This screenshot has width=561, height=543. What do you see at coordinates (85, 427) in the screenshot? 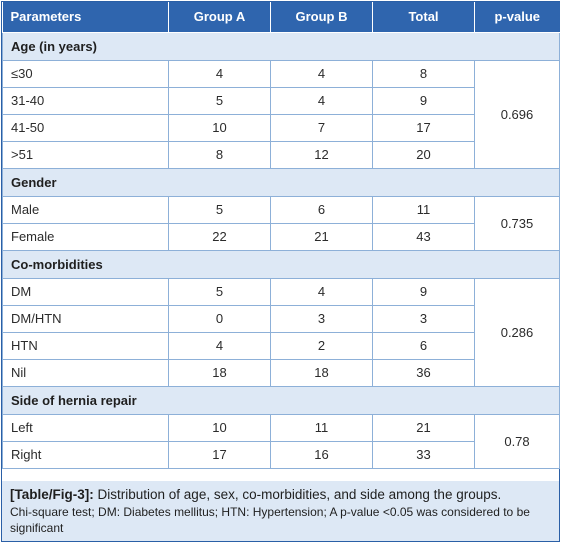
I see `row-parameter-cell: Left` at bounding box center [85, 427].